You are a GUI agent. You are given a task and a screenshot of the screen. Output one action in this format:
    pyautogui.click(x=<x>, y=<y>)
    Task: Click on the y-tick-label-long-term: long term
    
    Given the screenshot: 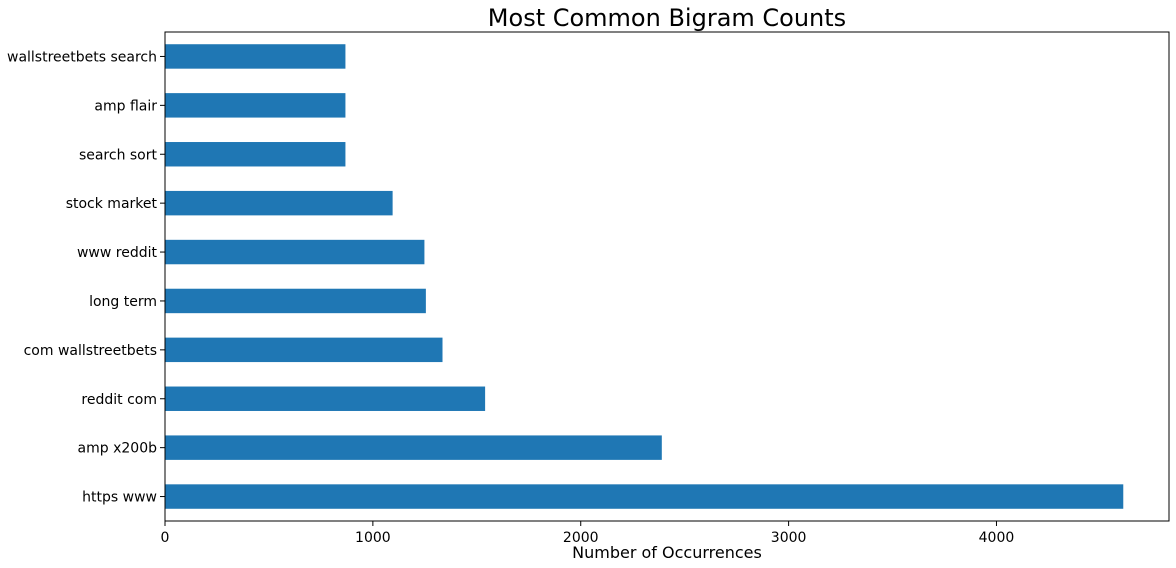 What is the action you would take?
    pyautogui.click(x=123, y=302)
    